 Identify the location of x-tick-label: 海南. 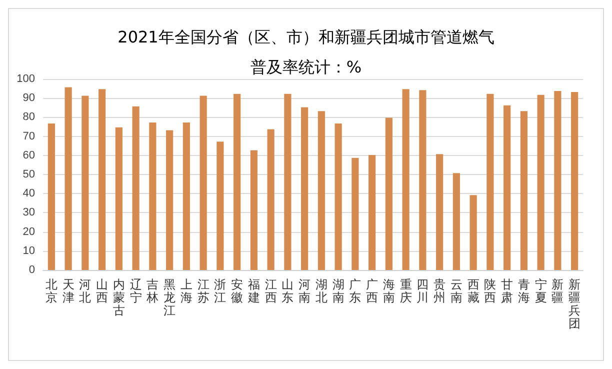
(388, 291).